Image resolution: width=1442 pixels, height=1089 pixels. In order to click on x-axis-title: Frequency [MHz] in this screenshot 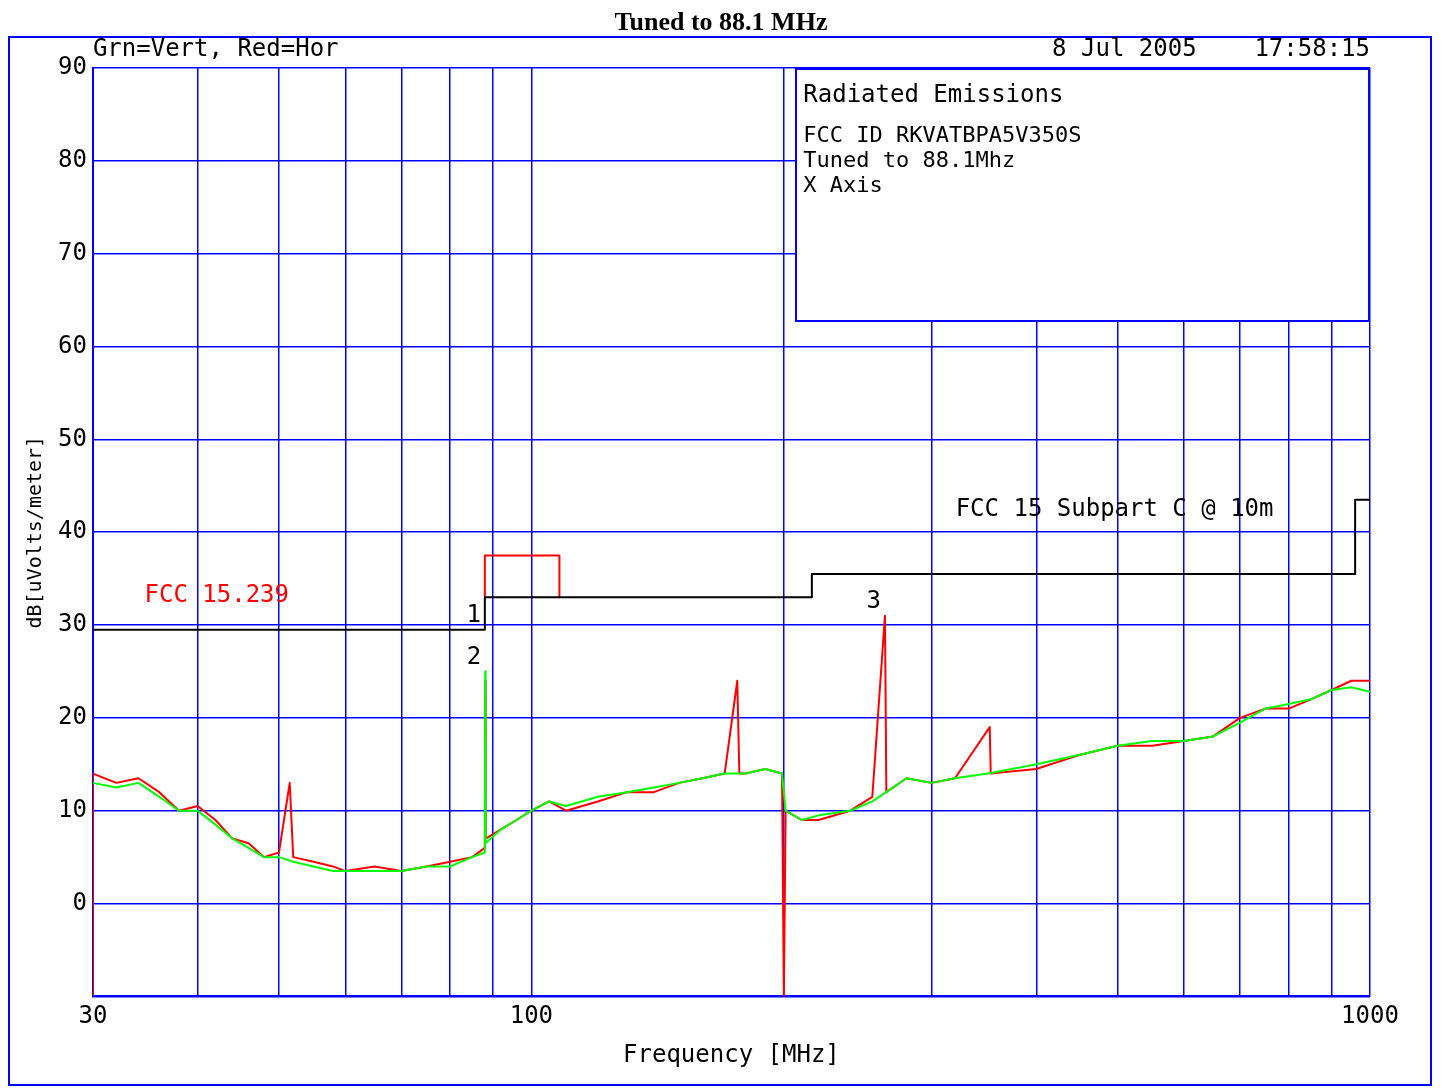, I will do `click(731, 1053)`.